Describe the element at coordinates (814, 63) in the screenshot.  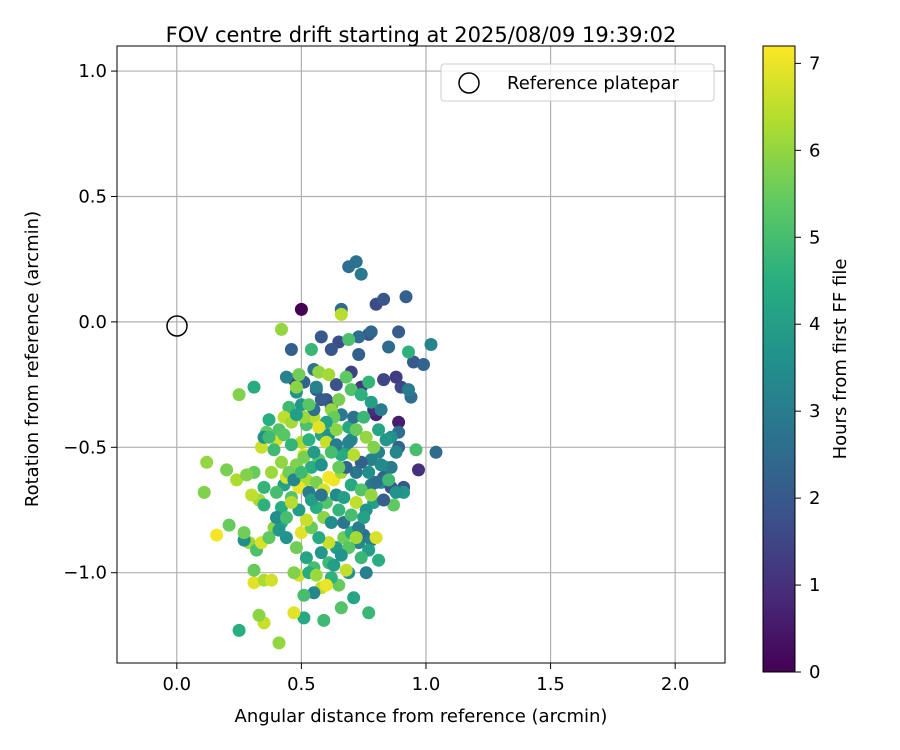
I see `colorbar-tick-label: 7` at that location.